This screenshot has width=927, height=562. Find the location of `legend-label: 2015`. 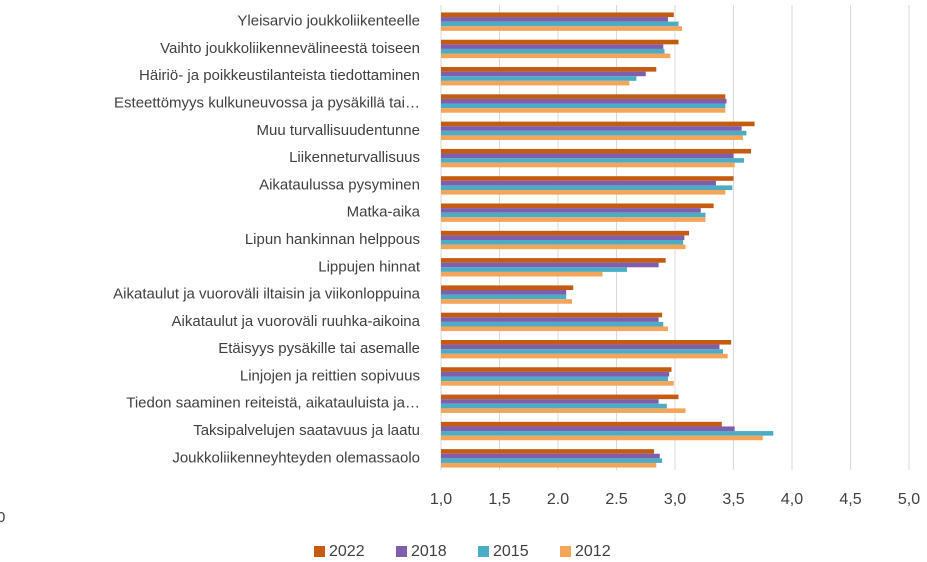

legend-label: 2015 is located at coordinates (511, 551).